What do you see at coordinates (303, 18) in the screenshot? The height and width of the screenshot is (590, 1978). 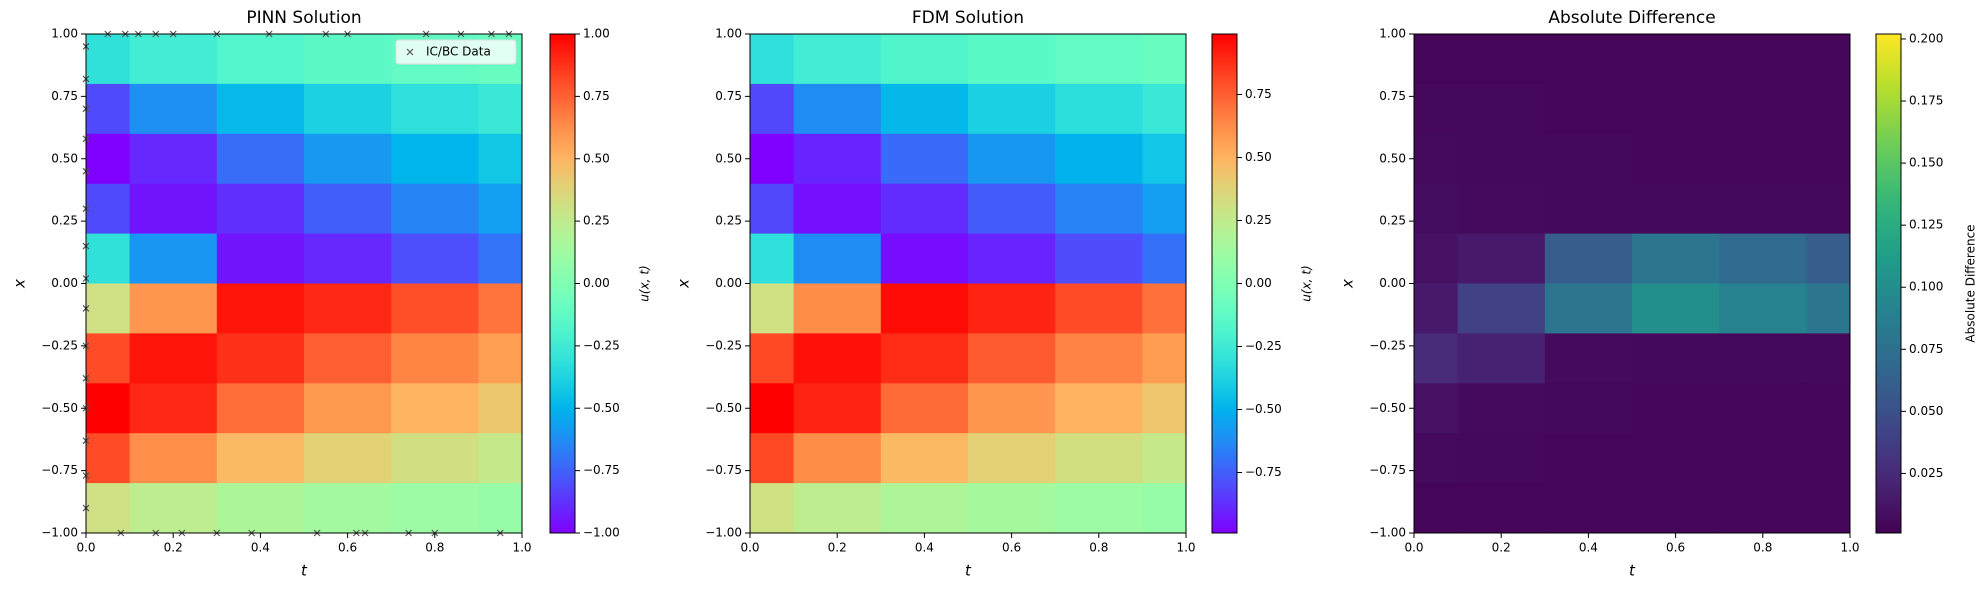 I see `chart-title: PINN Solution` at bounding box center [303, 18].